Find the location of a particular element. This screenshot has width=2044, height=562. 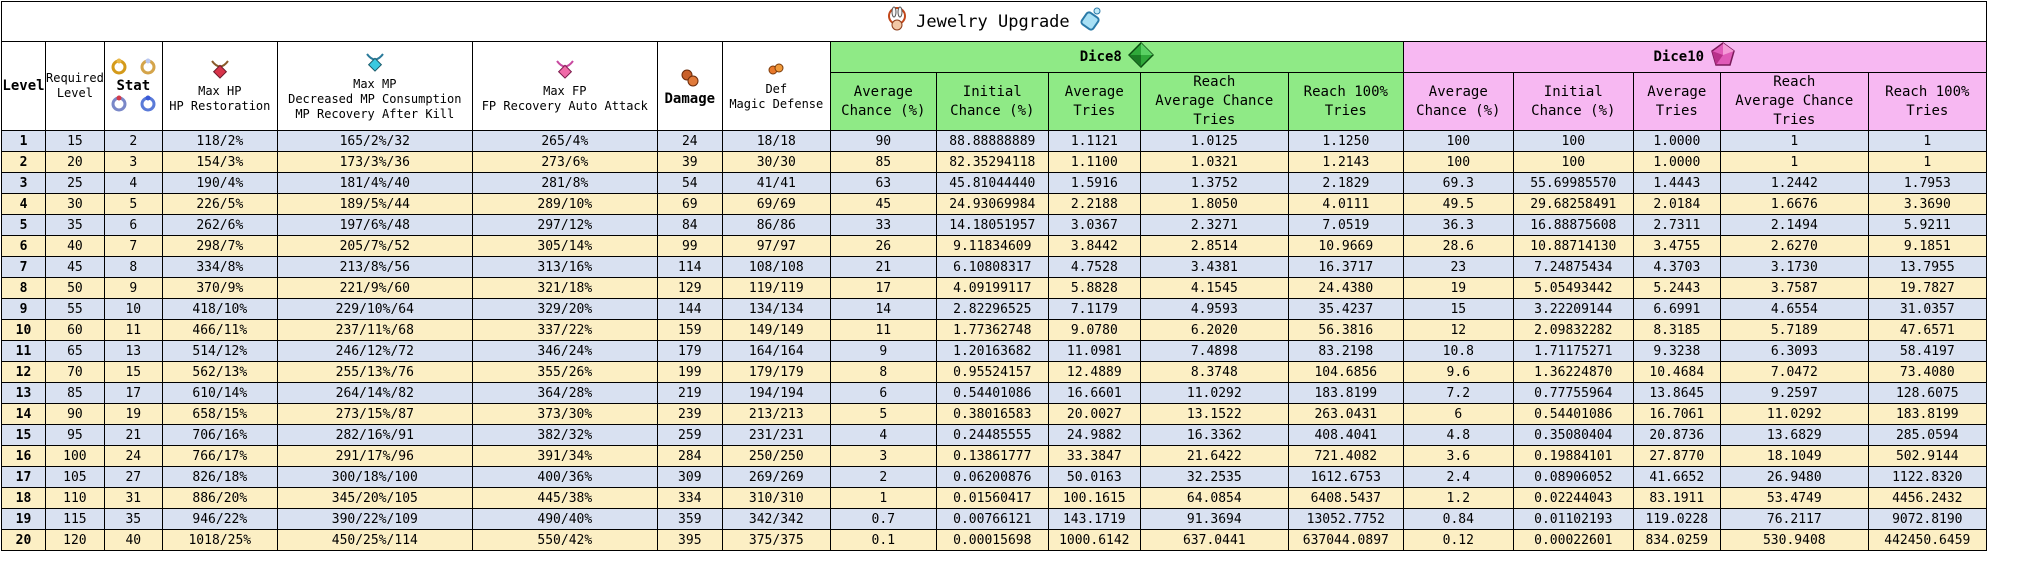

cell-max-fp: 329/20% is located at coordinates (564, 309).